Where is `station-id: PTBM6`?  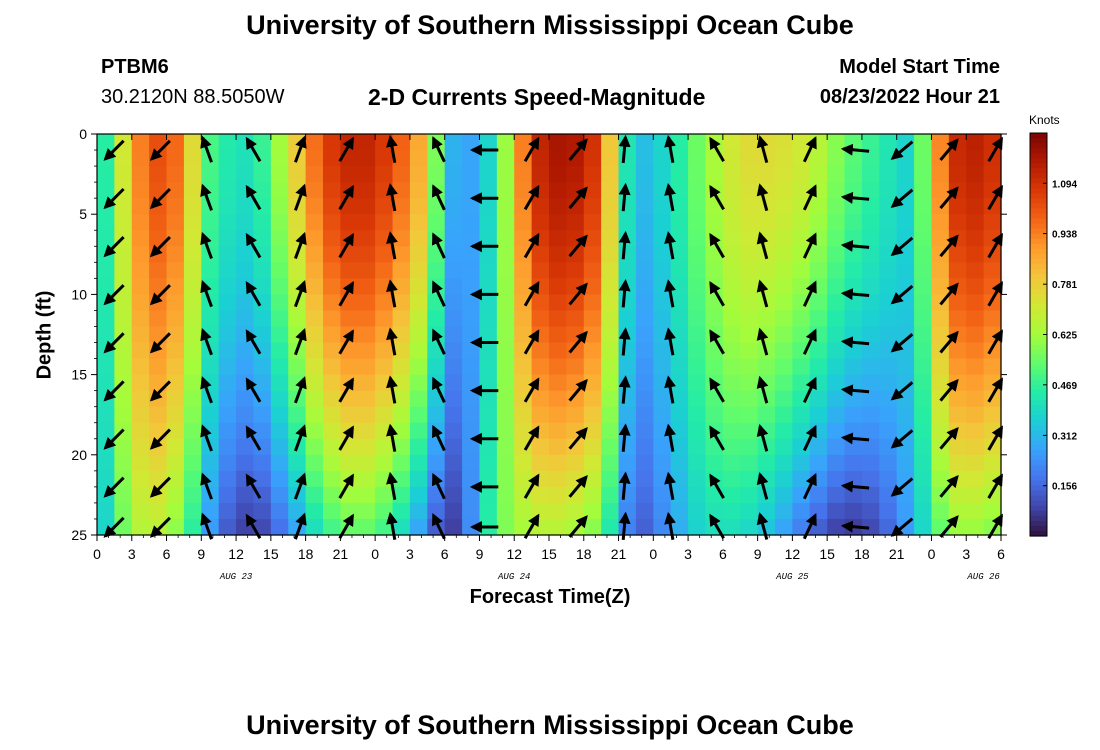
station-id: PTBM6 is located at coordinates (135, 67).